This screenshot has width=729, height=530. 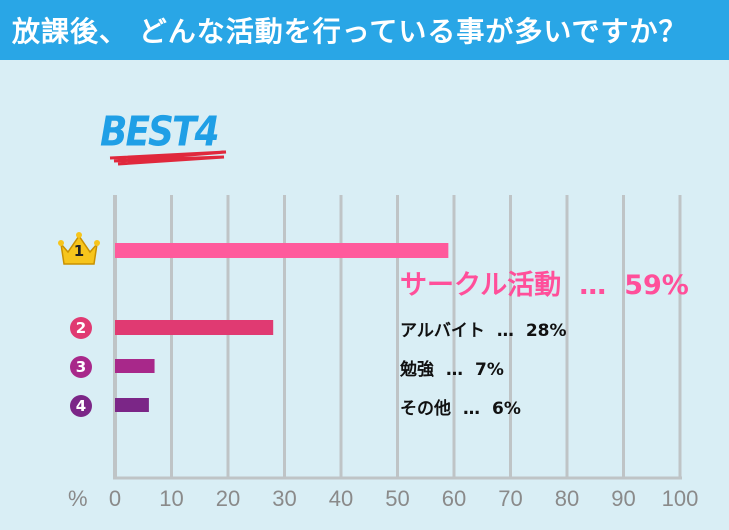 I want to click on rank-1-number: 1, so click(x=79, y=251).